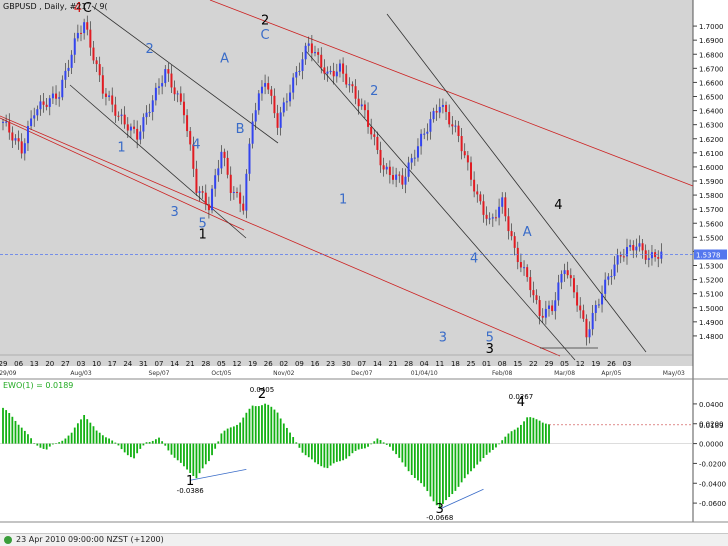 The width and height of the screenshot is (728, 546). What do you see at coordinates (580, 364) in the screenshot?
I see `time-axis-label: 12` at bounding box center [580, 364].